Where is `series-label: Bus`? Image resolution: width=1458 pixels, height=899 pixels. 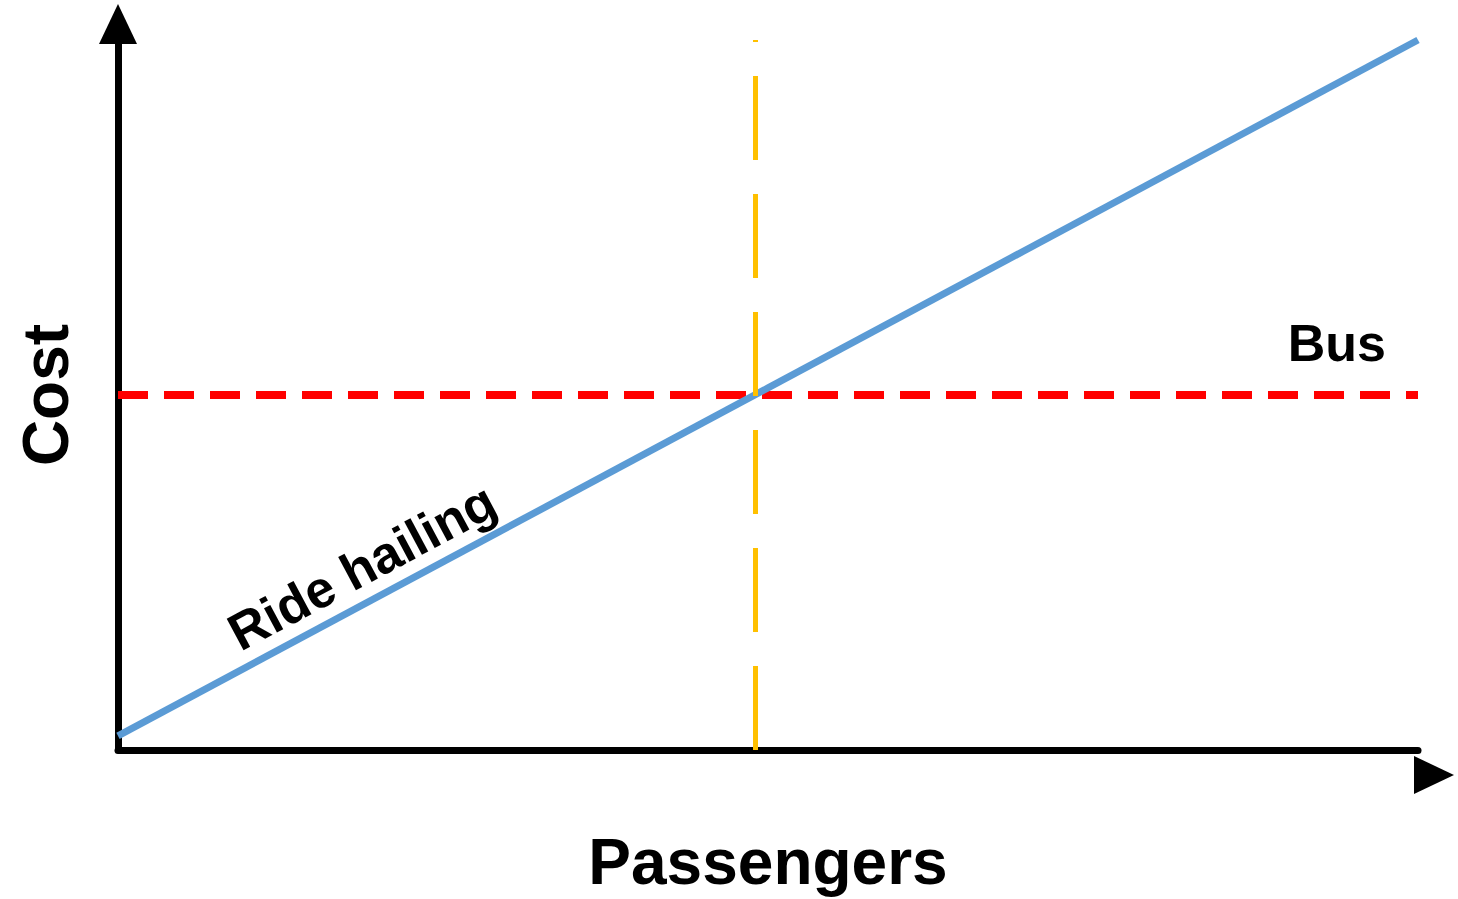 series-label: Bus is located at coordinates (1336, 343).